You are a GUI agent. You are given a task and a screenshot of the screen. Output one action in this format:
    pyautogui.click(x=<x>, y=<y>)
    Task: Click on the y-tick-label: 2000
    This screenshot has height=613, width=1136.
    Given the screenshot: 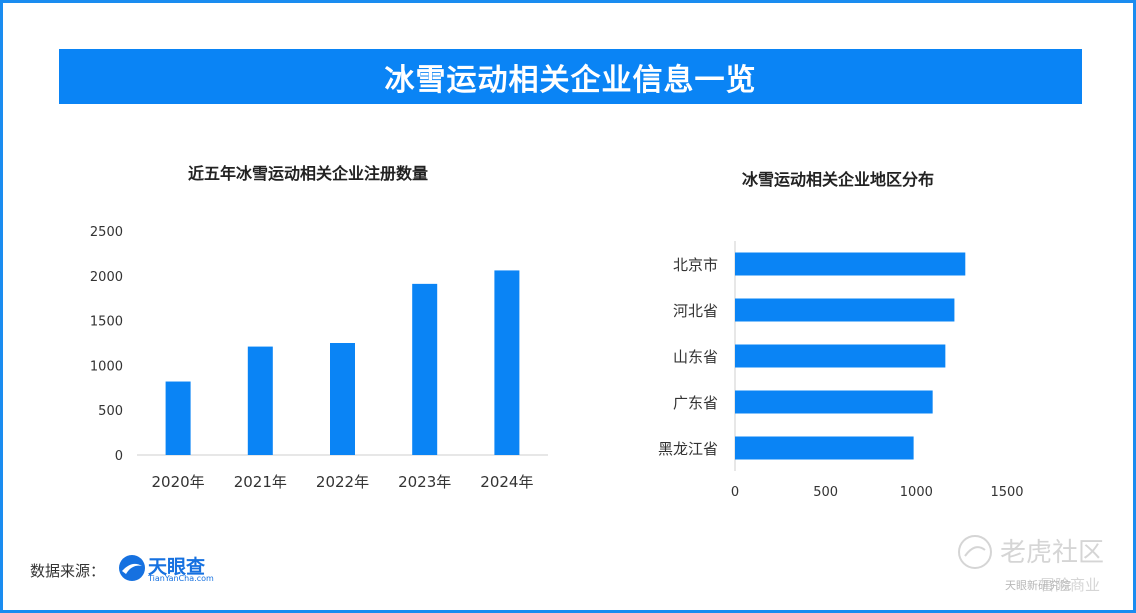 What is the action you would take?
    pyautogui.click(x=106, y=277)
    